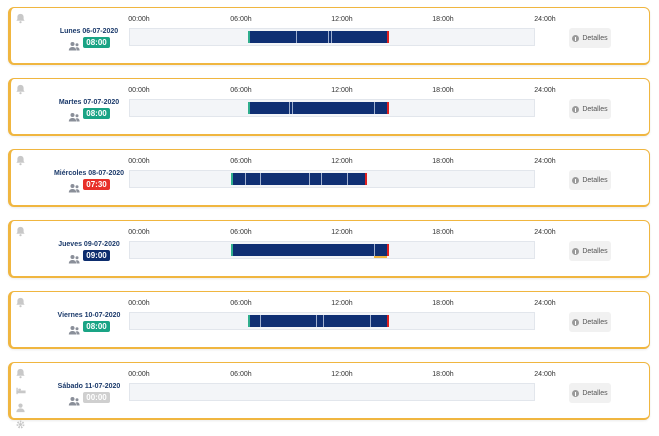  What do you see at coordinates (21, 391) in the screenshot?
I see `bed-icon` at bounding box center [21, 391].